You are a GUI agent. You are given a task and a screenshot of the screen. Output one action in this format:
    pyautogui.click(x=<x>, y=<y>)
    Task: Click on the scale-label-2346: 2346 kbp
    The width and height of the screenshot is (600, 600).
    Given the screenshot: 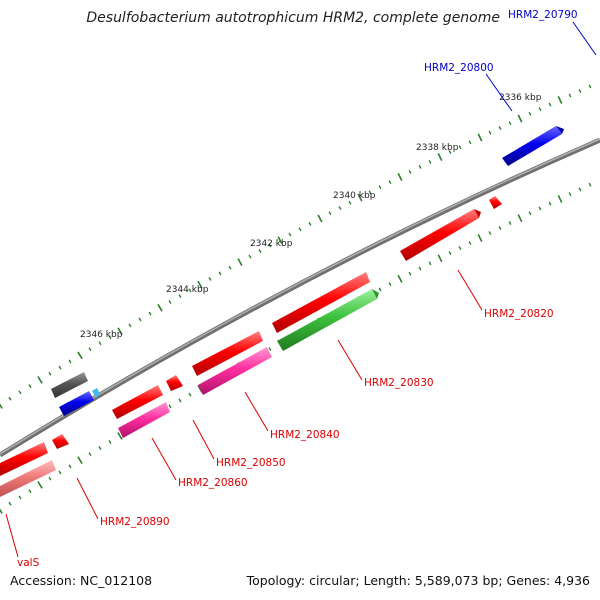 What is the action you would take?
    pyautogui.click(x=101, y=335)
    